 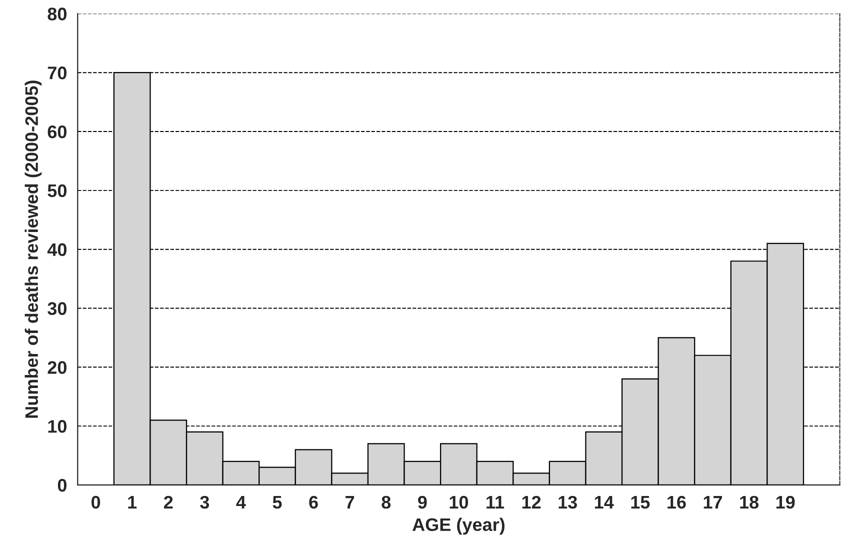 What do you see at coordinates (62, 485) in the screenshot?
I see `y-tick-label: 0` at bounding box center [62, 485].